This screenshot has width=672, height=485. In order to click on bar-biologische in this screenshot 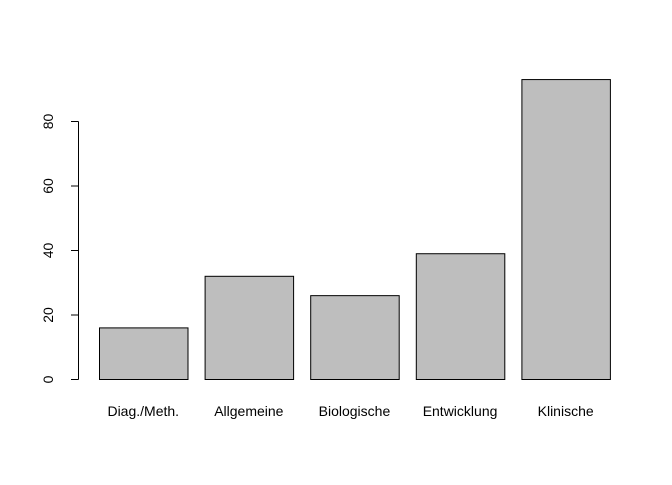, I will do `click(355, 337)`.